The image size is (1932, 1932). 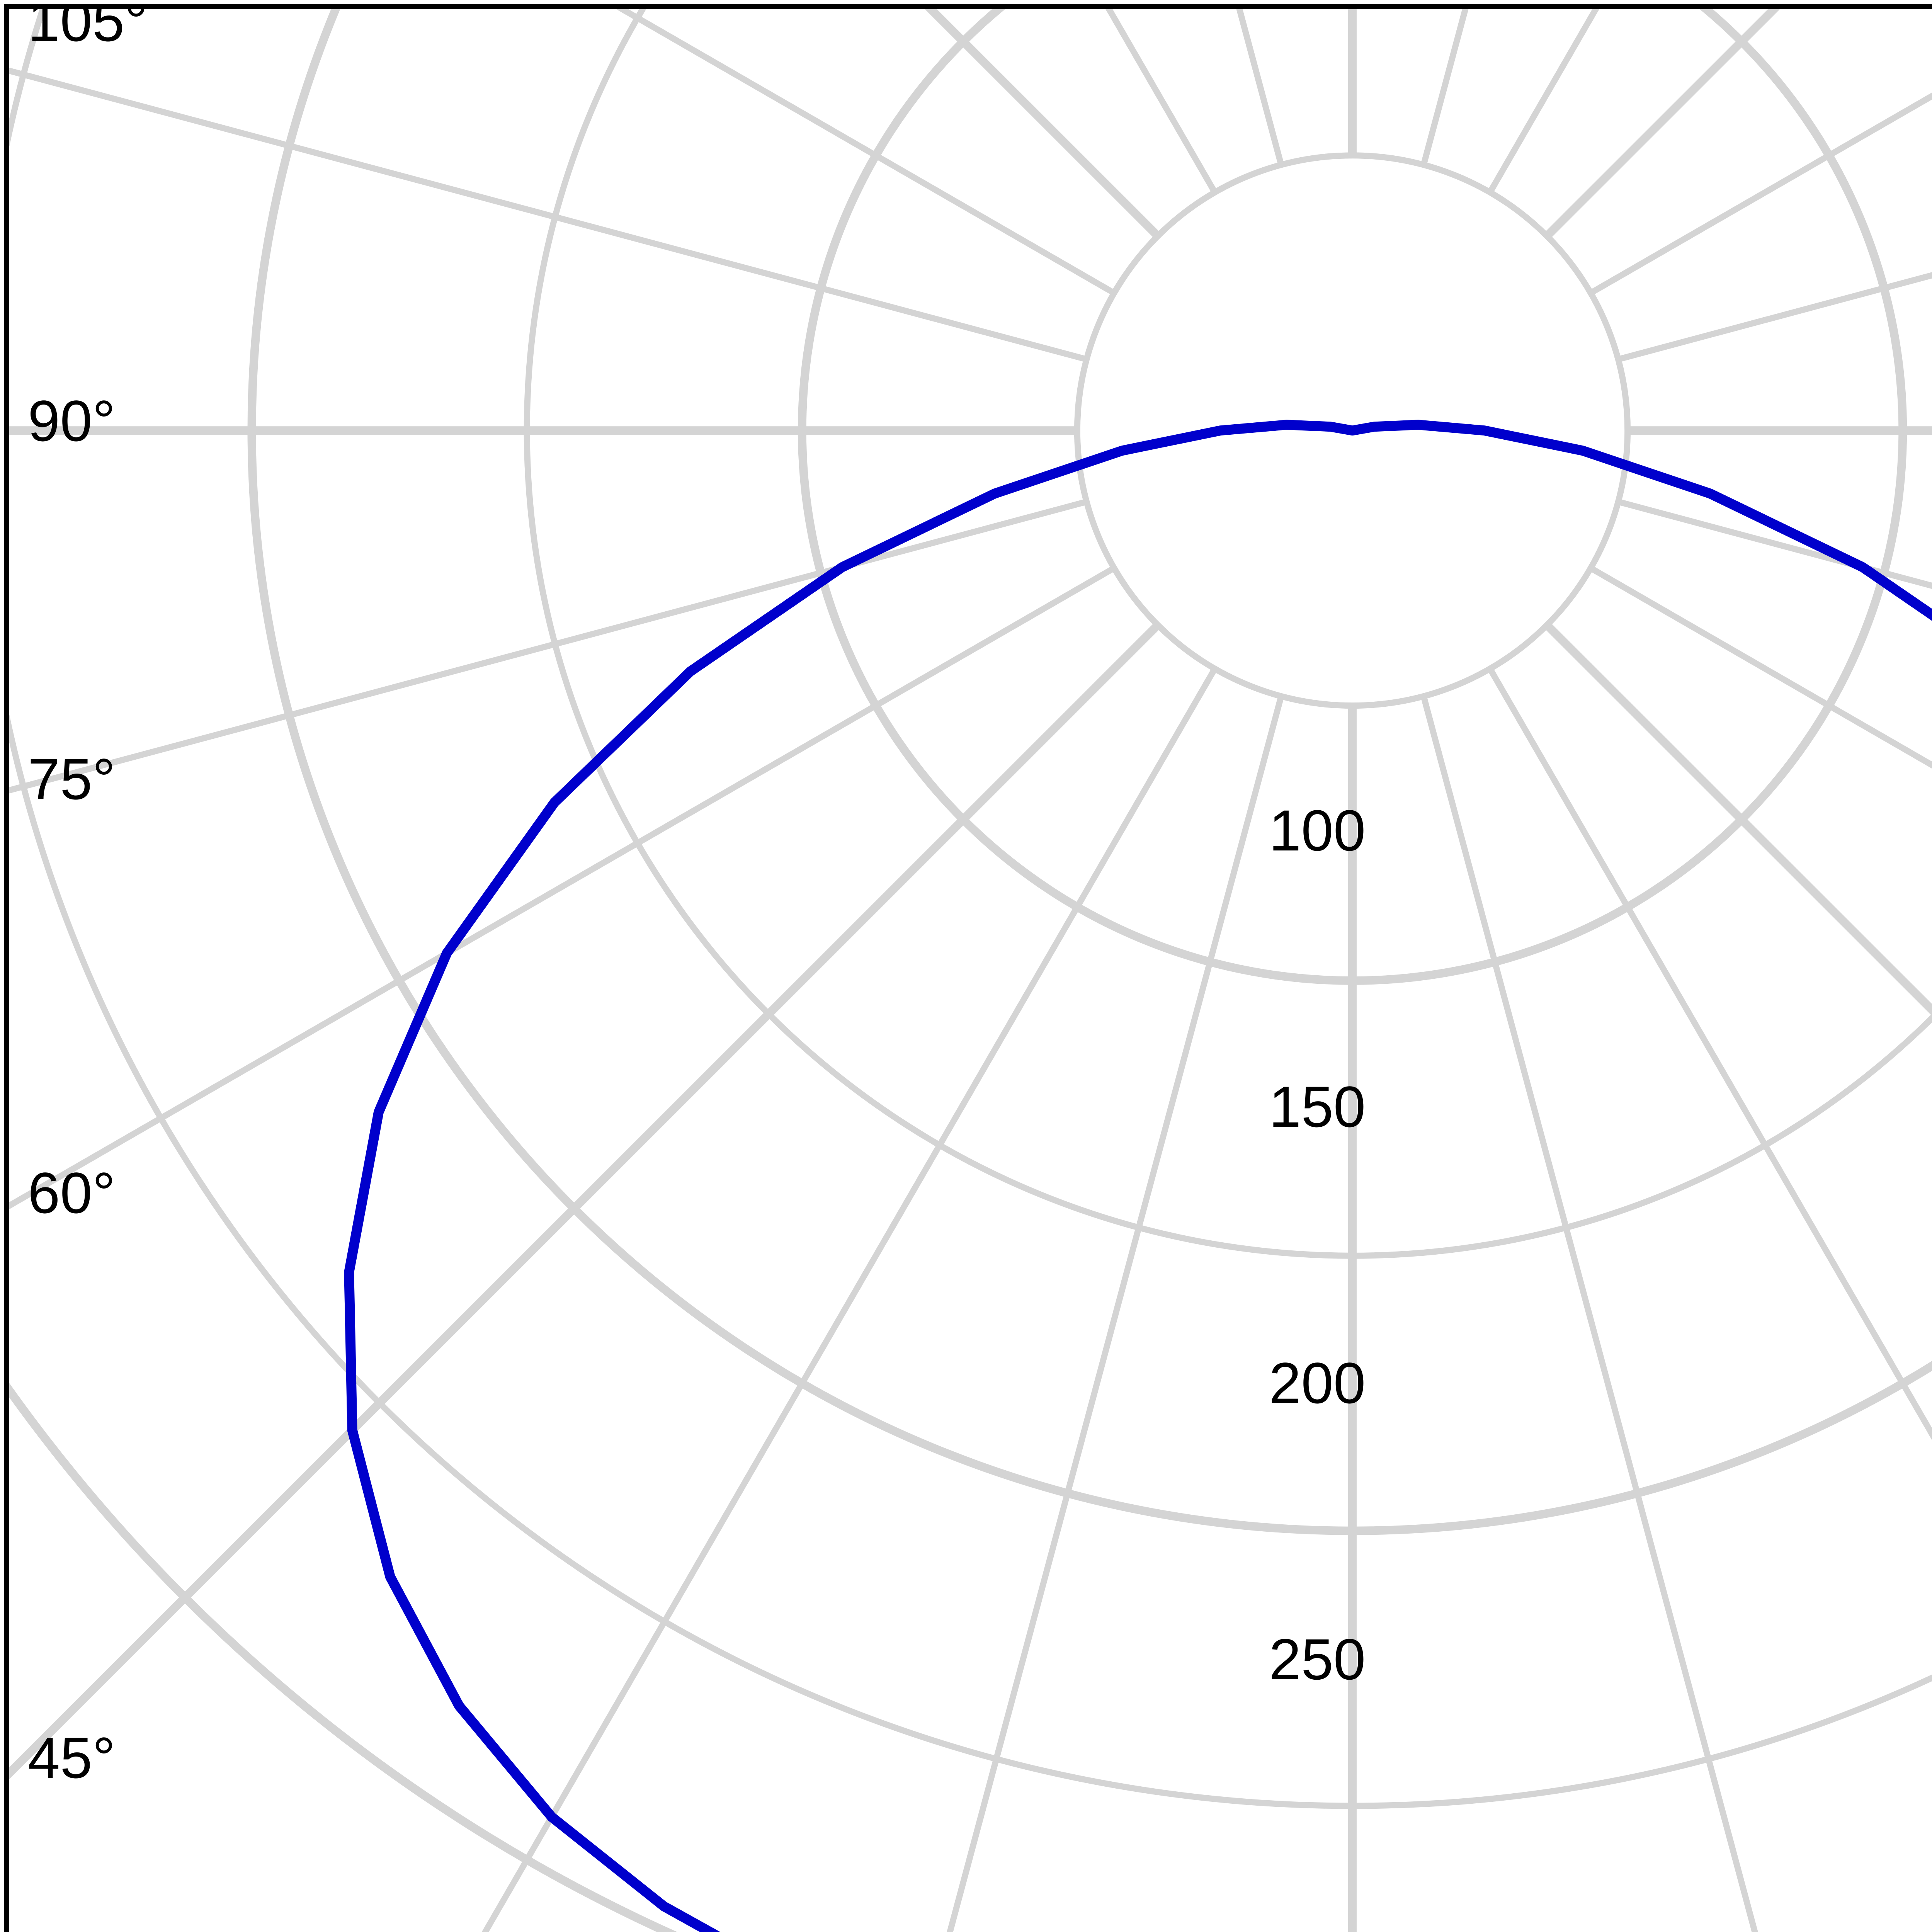 I want to click on radial-tick-label-200: 200, so click(x=1318, y=1383).